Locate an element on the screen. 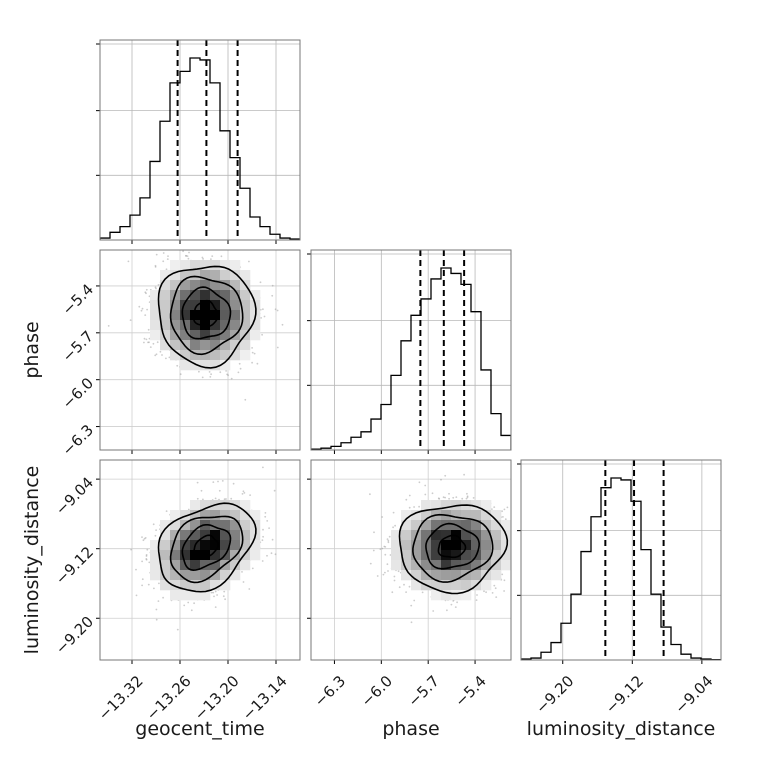 Image resolution: width=760 pixels, height=760 pixels. hist-panel-geocent_time is located at coordinates (198, 141).